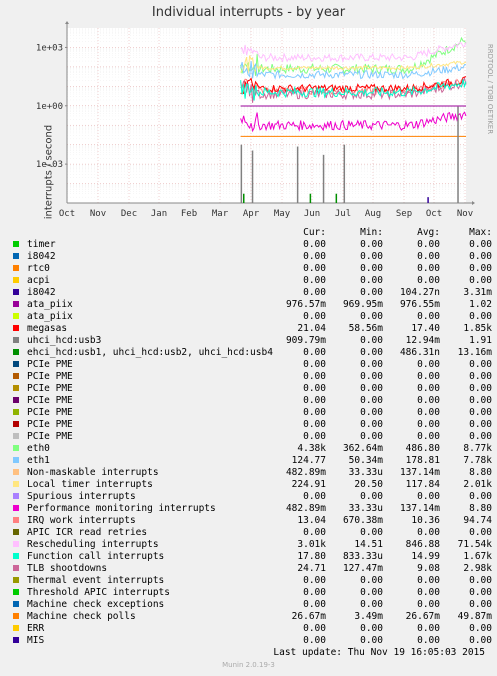  I want to click on legend-row: TLB shootdowns 24.71 127.47m 9.08 2.98k, so click(250, 569).